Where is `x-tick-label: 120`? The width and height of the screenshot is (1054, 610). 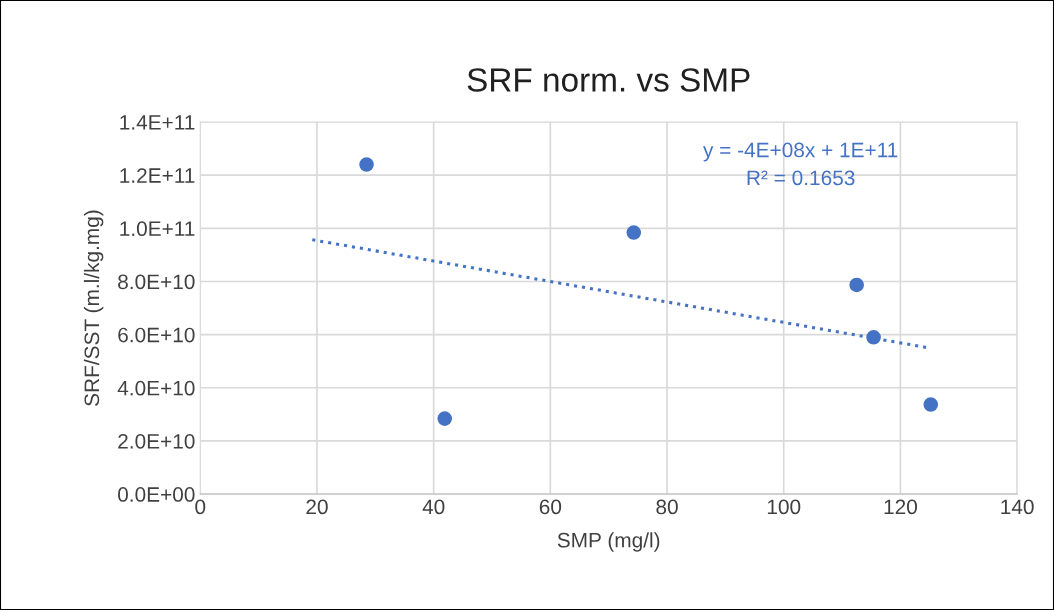 x-tick-label: 120 is located at coordinates (900, 507).